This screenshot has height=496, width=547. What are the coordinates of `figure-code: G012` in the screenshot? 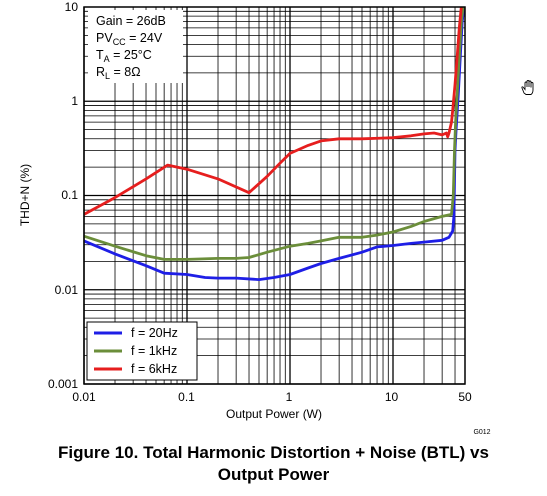 It's located at (481, 432).